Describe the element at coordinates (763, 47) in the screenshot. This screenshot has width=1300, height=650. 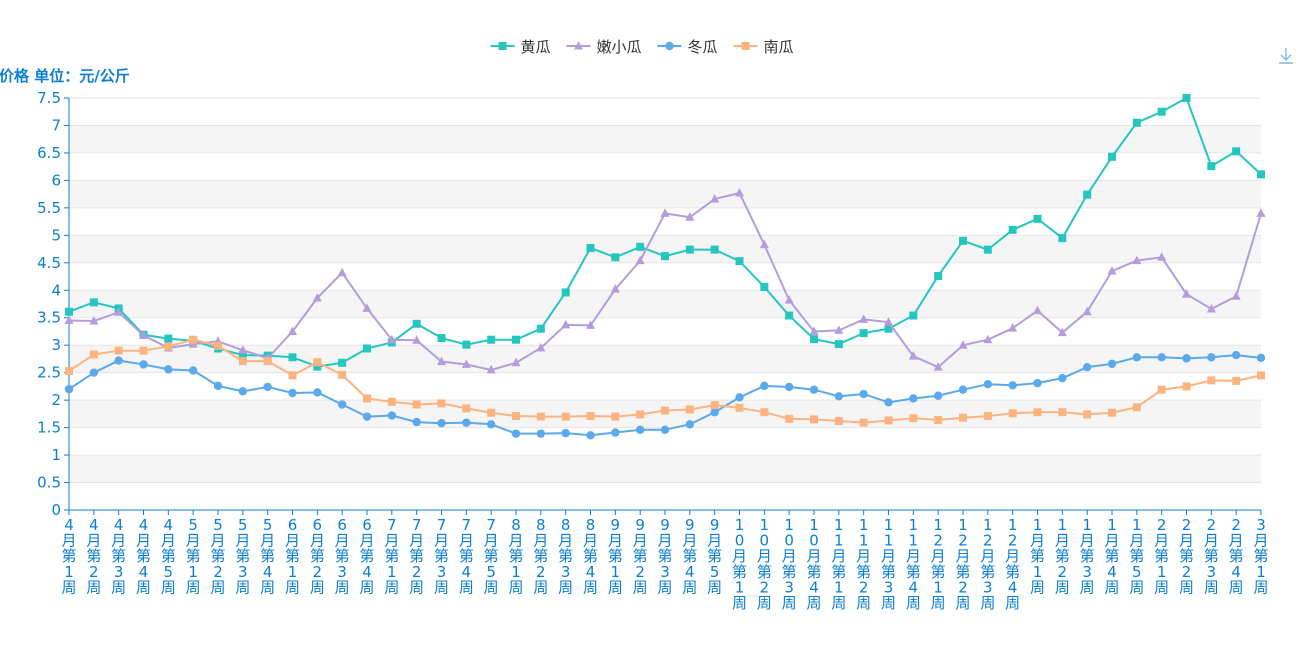
I see `legend-item-4: 南瓜` at that location.